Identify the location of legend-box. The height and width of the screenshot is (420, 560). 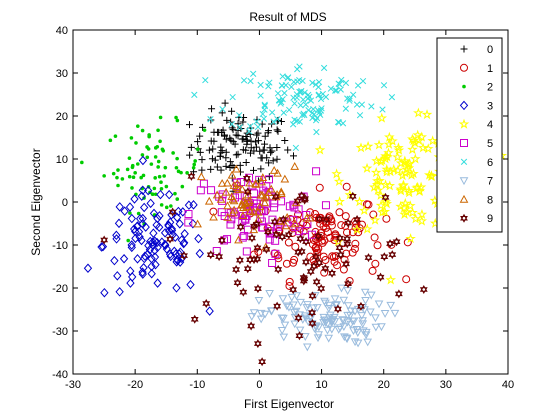
(469, 135).